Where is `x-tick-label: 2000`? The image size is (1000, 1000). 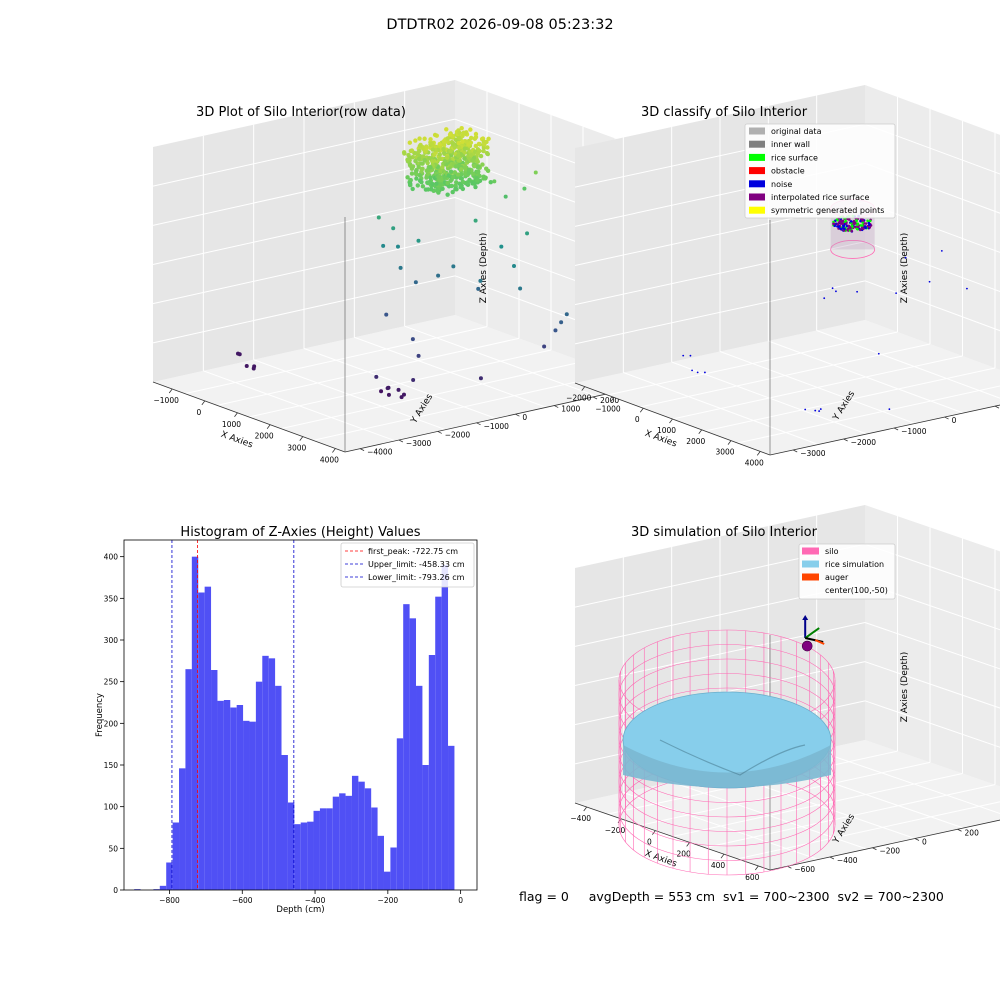 x-tick-label: 2000 is located at coordinates (695, 441).